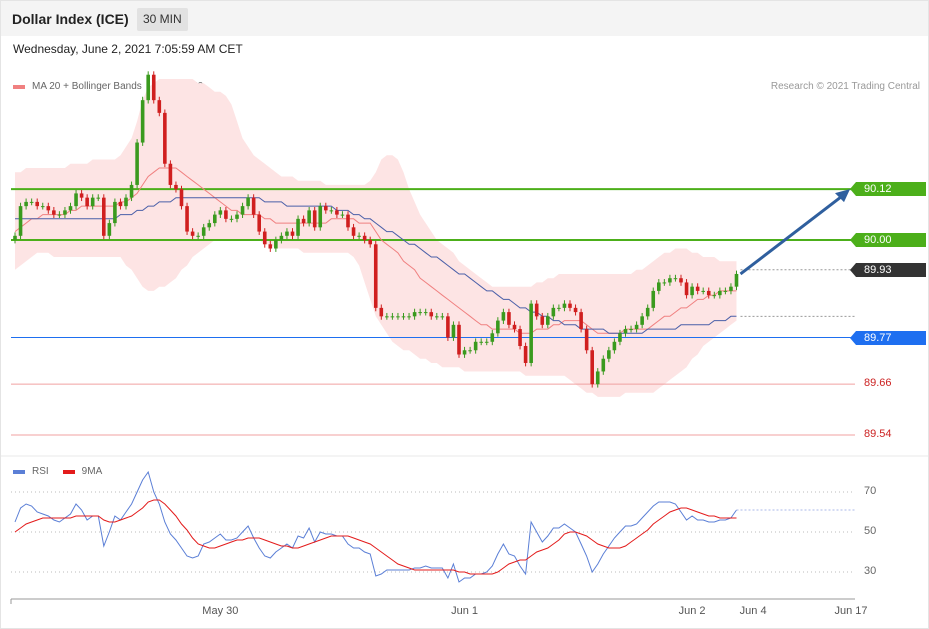  Describe the element at coordinates (70, 19) in the screenshot. I see `instrument-title: Dollar Index (ICE)` at that location.